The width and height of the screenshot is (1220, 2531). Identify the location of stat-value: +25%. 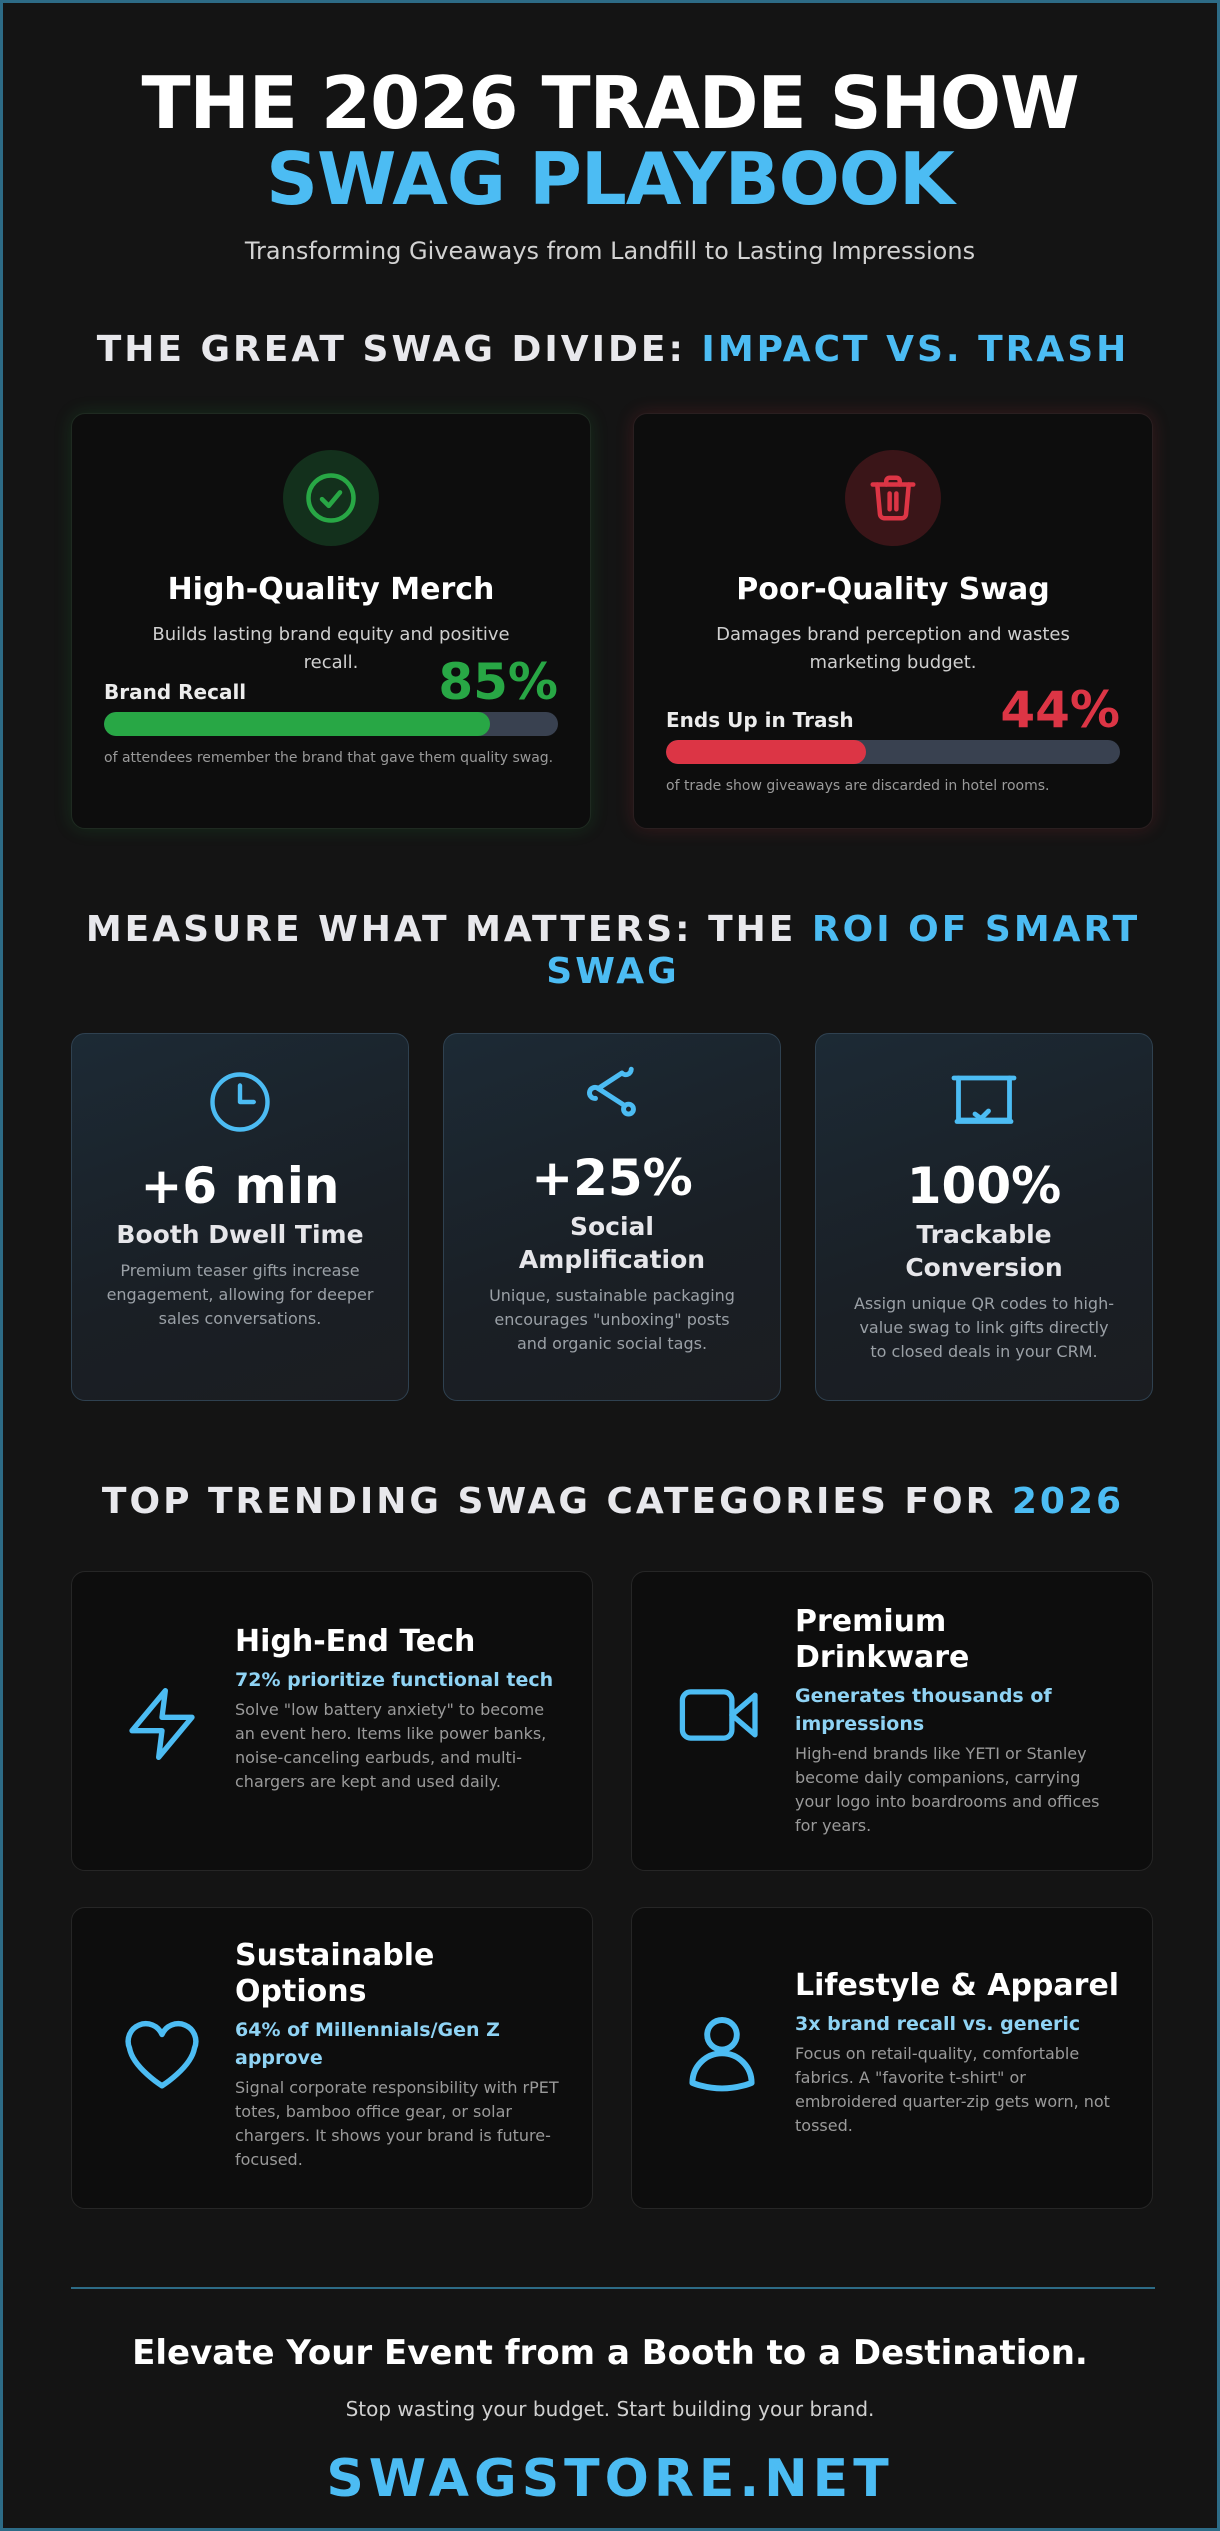
(612, 1178).